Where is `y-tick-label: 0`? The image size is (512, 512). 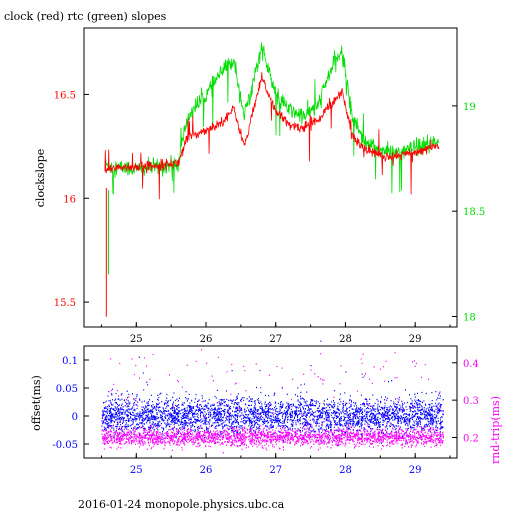
y-tick-label: 0 is located at coordinates (75, 417).